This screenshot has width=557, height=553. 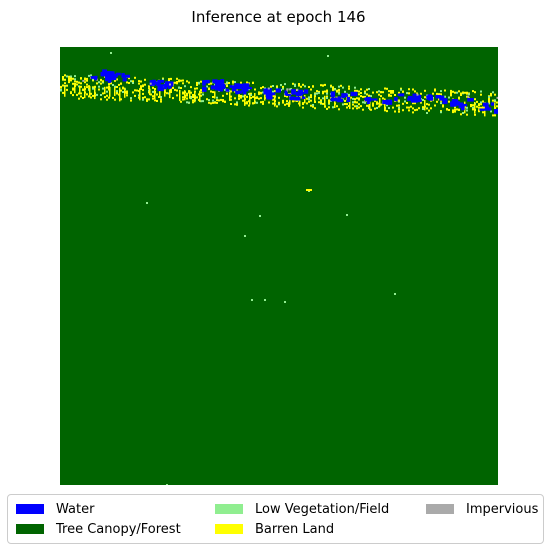 I want to click on legend-entry-water: Water, so click(x=55, y=509).